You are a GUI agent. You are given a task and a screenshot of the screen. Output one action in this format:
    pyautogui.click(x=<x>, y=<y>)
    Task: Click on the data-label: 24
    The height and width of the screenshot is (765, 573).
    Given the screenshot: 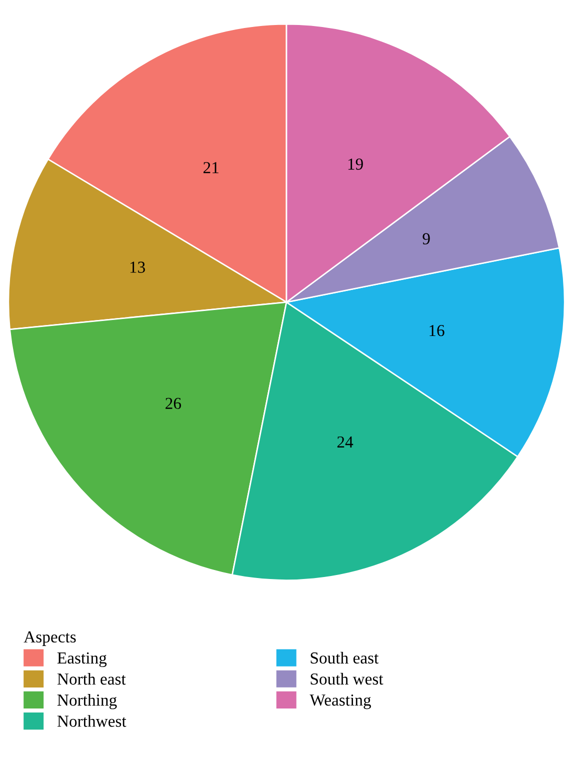 What is the action you would take?
    pyautogui.click(x=345, y=442)
    